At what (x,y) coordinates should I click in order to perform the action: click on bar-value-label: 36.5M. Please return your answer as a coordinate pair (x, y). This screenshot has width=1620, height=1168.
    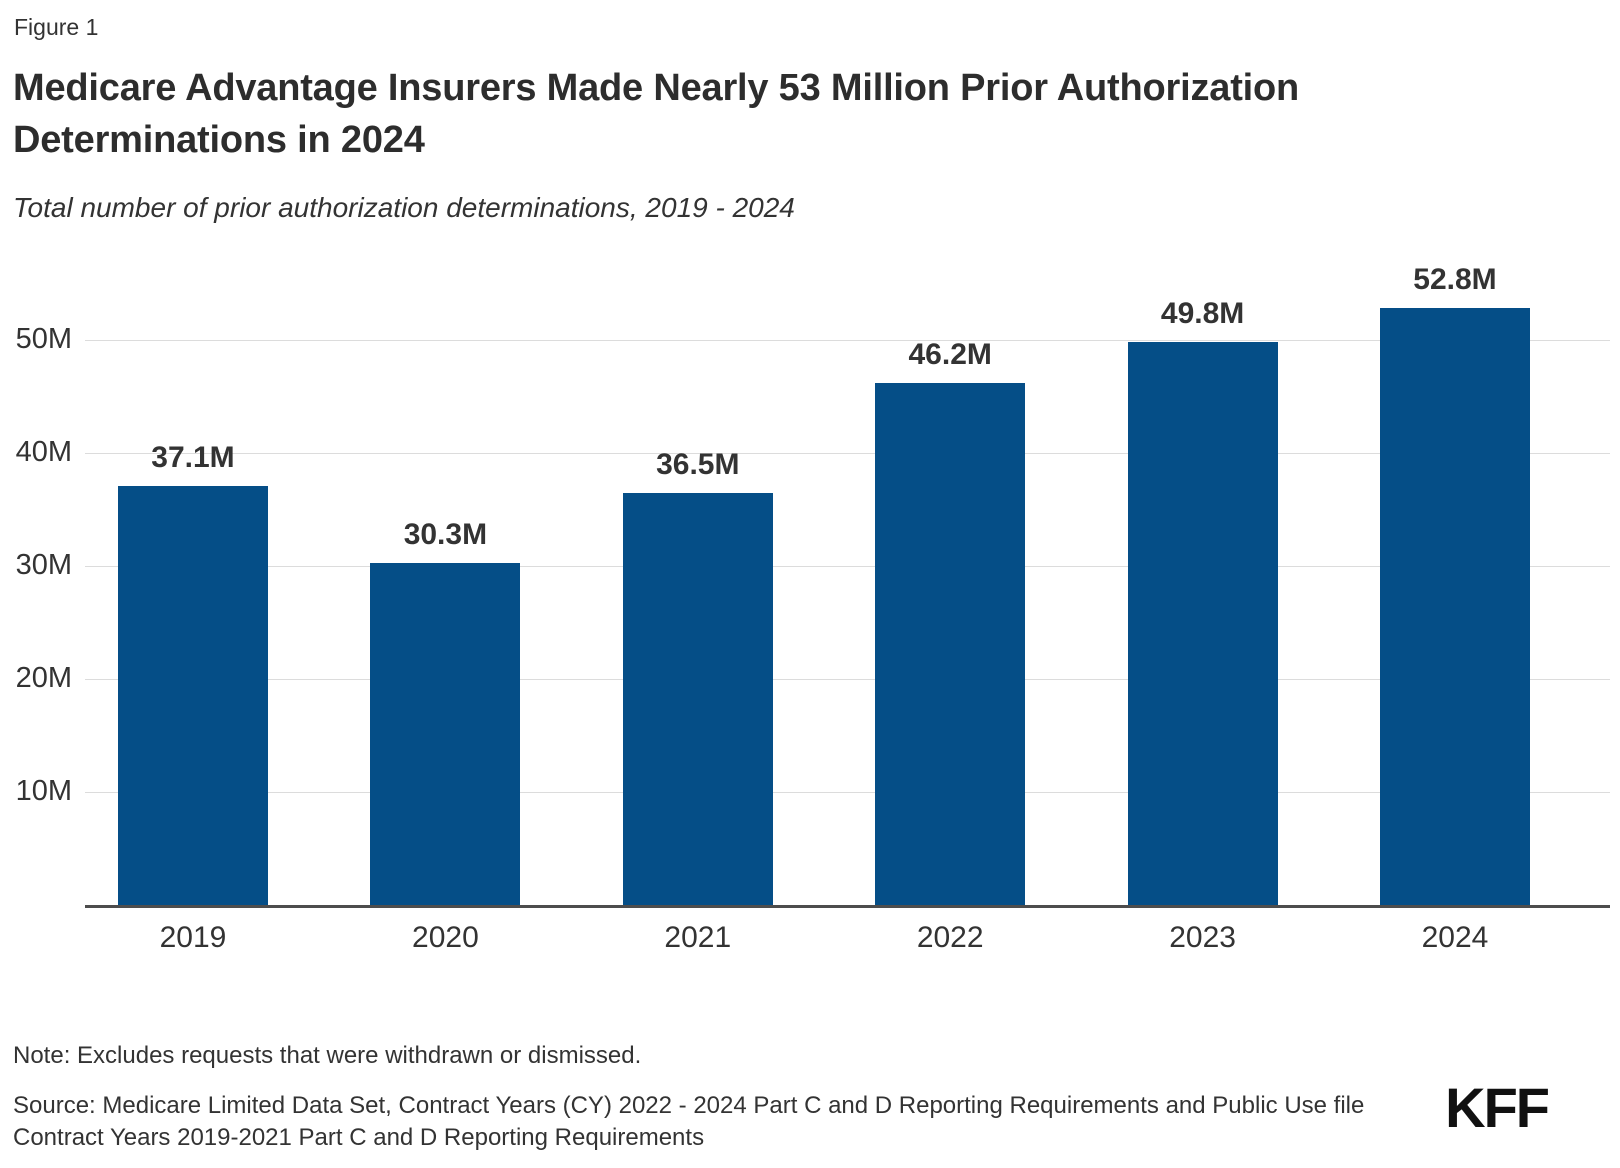
    Looking at the image, I should click on (698, 464).